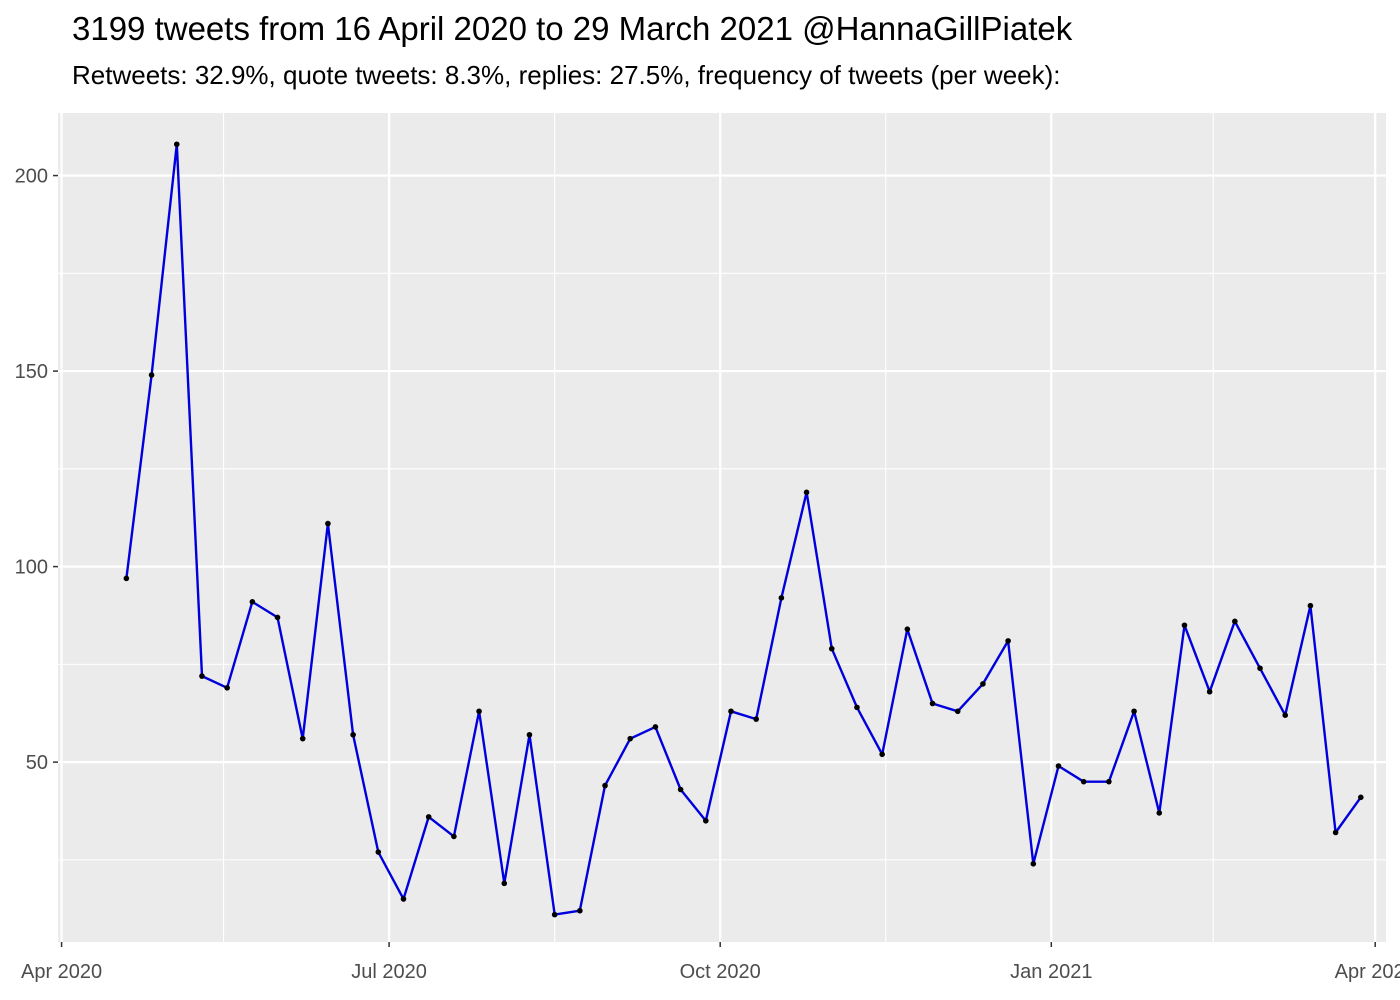 Image resolution: width=1400 pixels, height=1000 pixels. What do you see at coordinates (31, 177) in the screenshot?
I see `y-tick-label: 200` at bounding box center [31, 177].